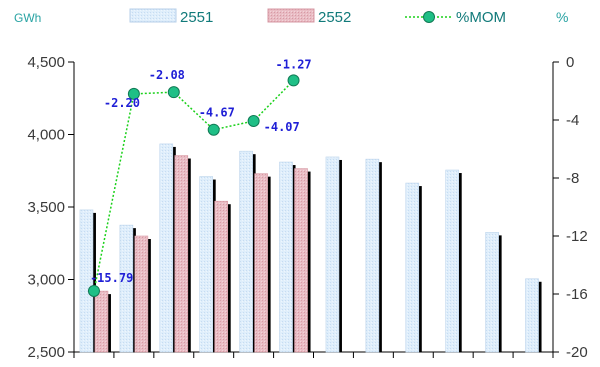  Describe the element at coordinates (577, 352) in the screenshot. I see `right-tick-label: -20` at that location.